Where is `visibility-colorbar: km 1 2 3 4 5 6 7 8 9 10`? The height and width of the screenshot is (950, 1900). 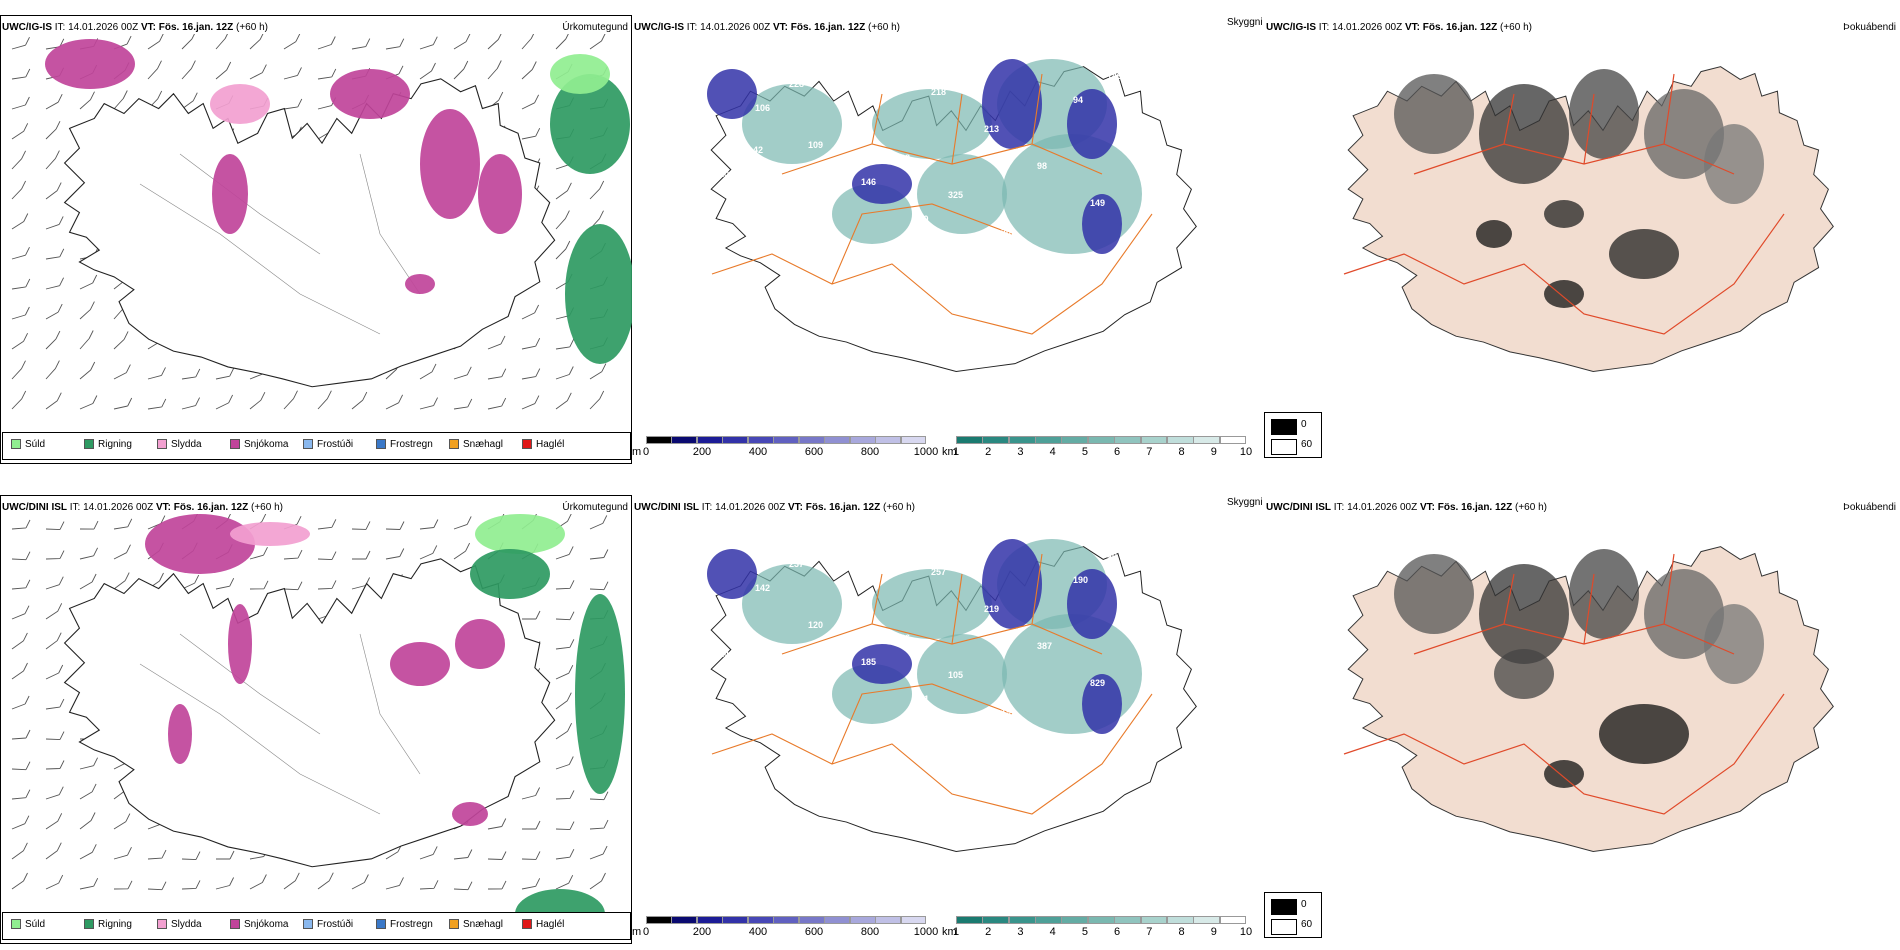
visibility-colorbar: km 1 2 3 4 5 6 7 8 9 10 is located at coordinates (1102, 929).